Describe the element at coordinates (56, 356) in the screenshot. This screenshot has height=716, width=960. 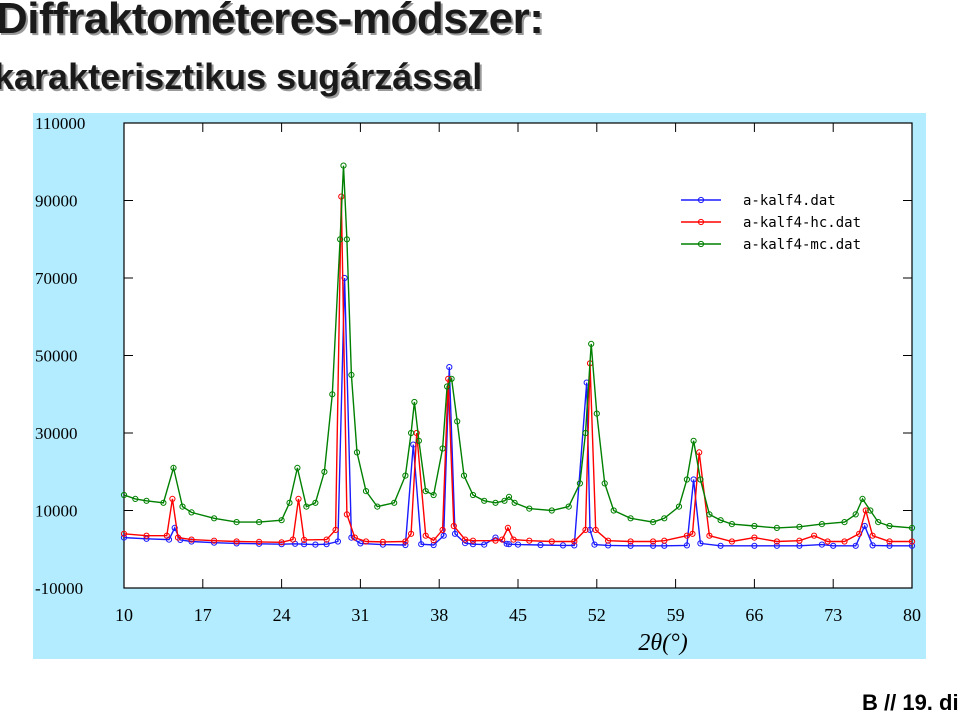
I see `y-tick-label: 50000` at that location.